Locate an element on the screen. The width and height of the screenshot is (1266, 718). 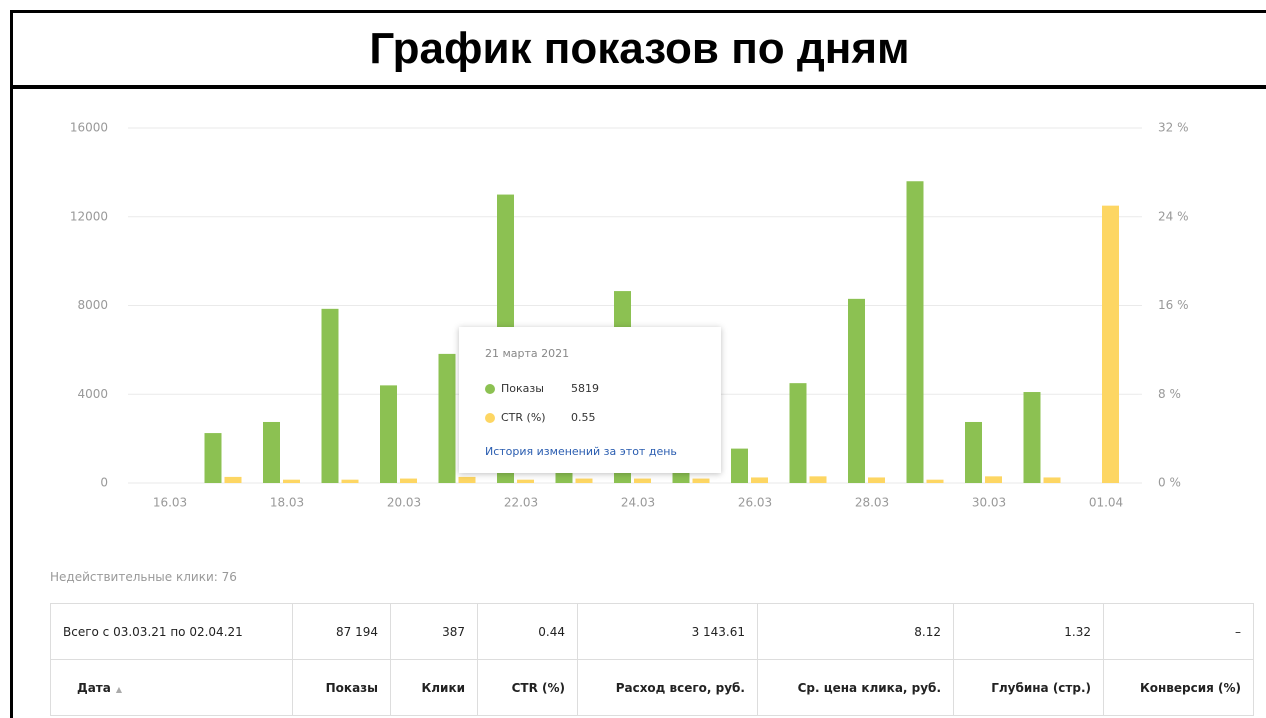
x-tick-label: 22.03 is located at coordinates (521, 503).